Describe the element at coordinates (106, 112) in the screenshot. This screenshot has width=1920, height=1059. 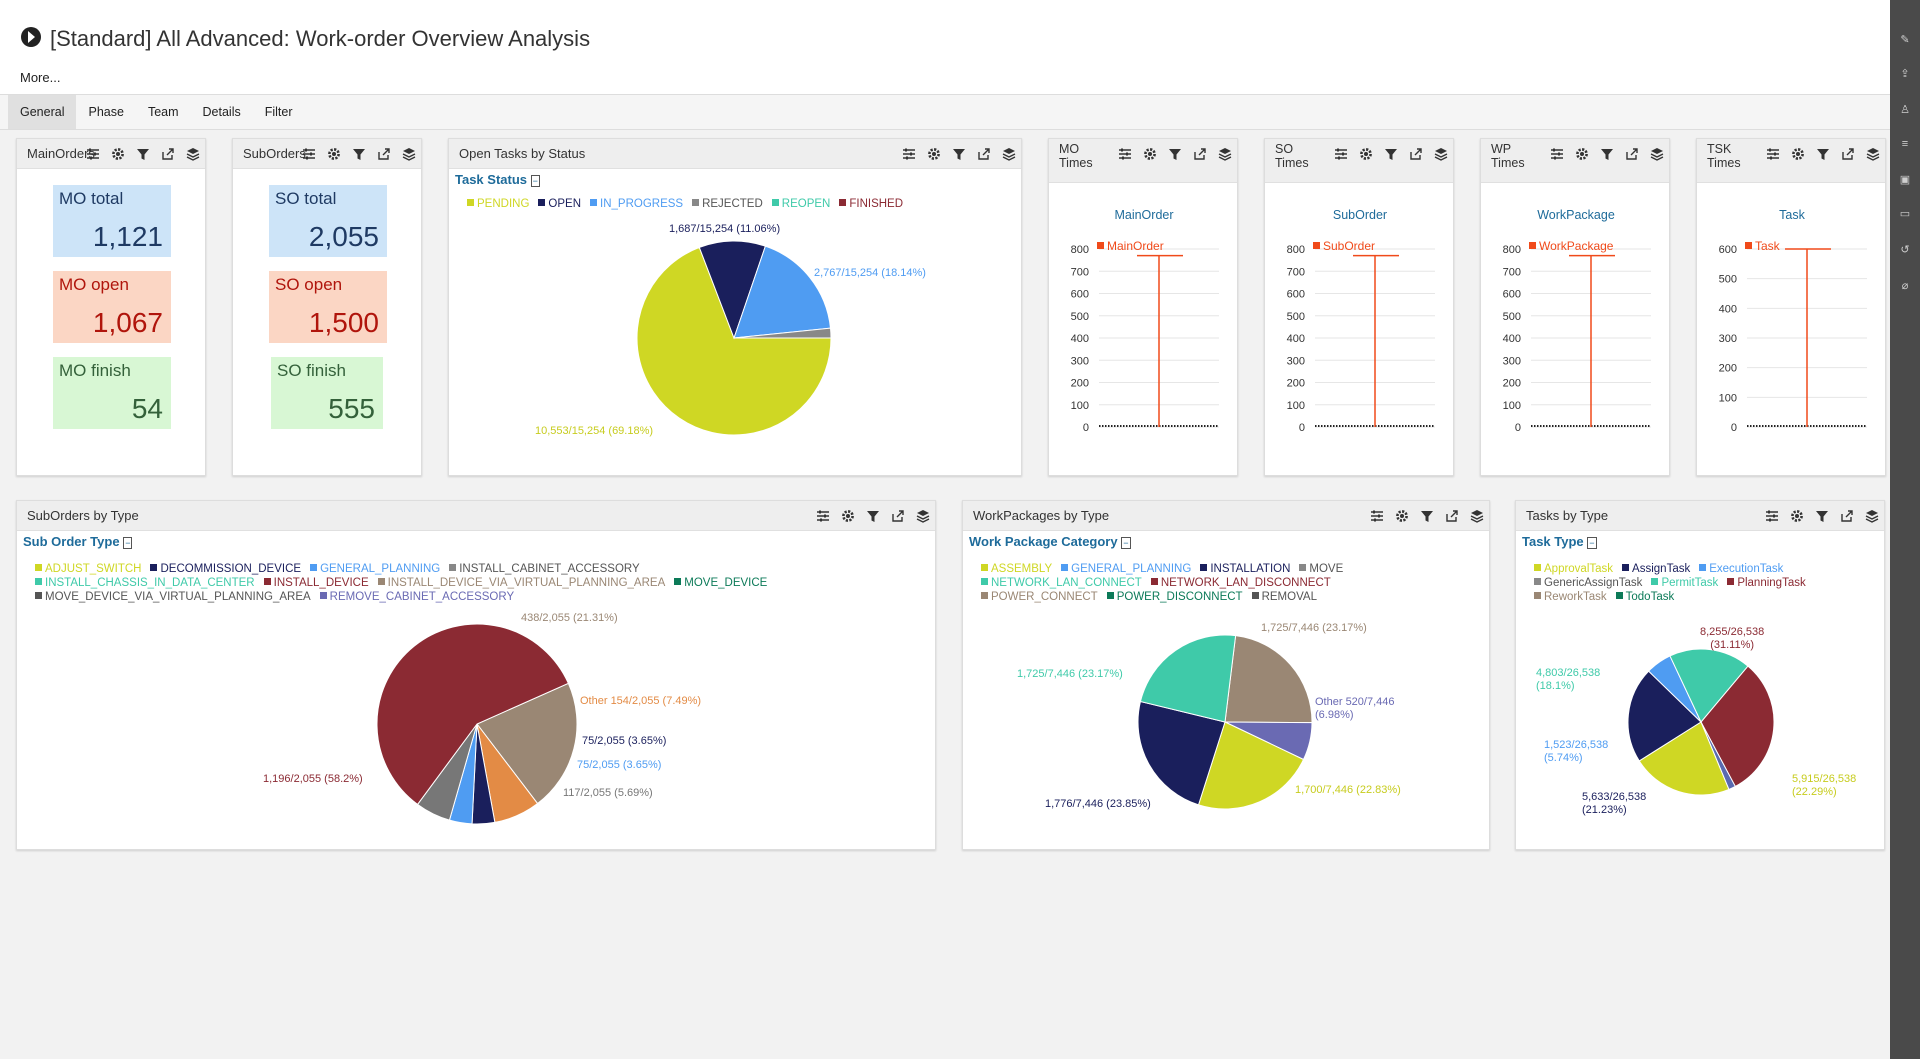
I see `tab-phase: Phase` at that location.